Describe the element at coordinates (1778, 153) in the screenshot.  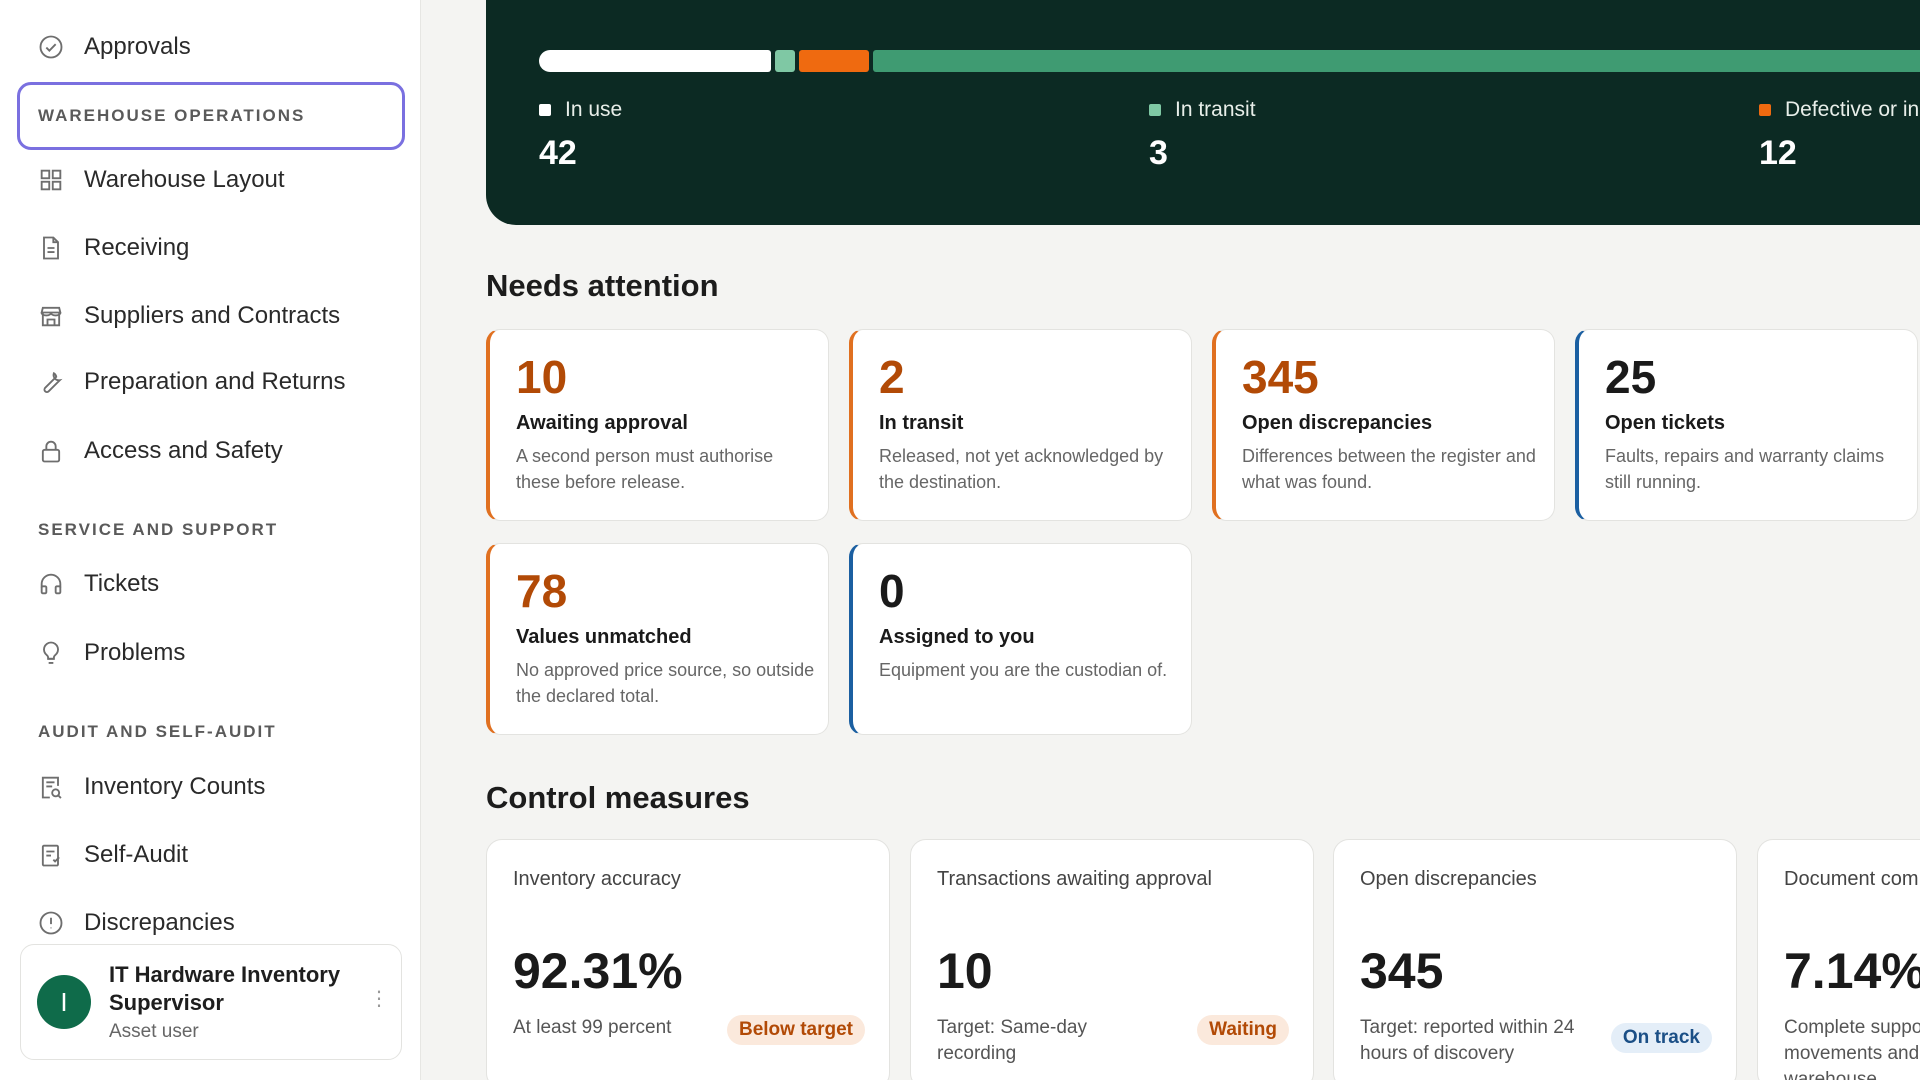
I see `legend-value: 12` at that location.